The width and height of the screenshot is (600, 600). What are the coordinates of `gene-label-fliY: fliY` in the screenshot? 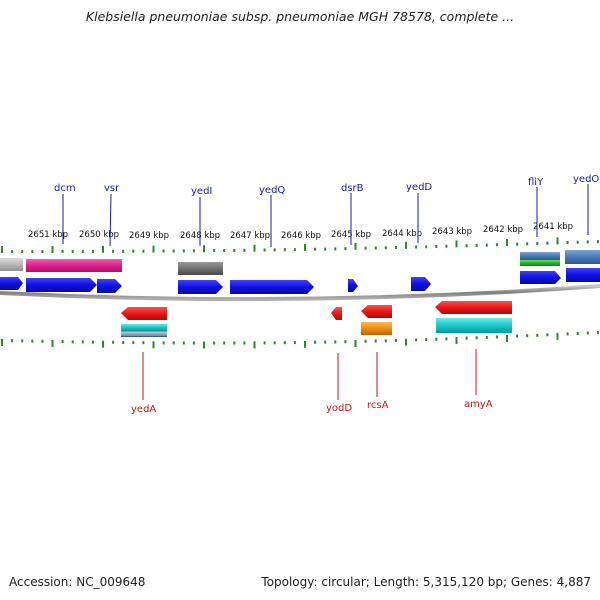 It's located at (536, 182).